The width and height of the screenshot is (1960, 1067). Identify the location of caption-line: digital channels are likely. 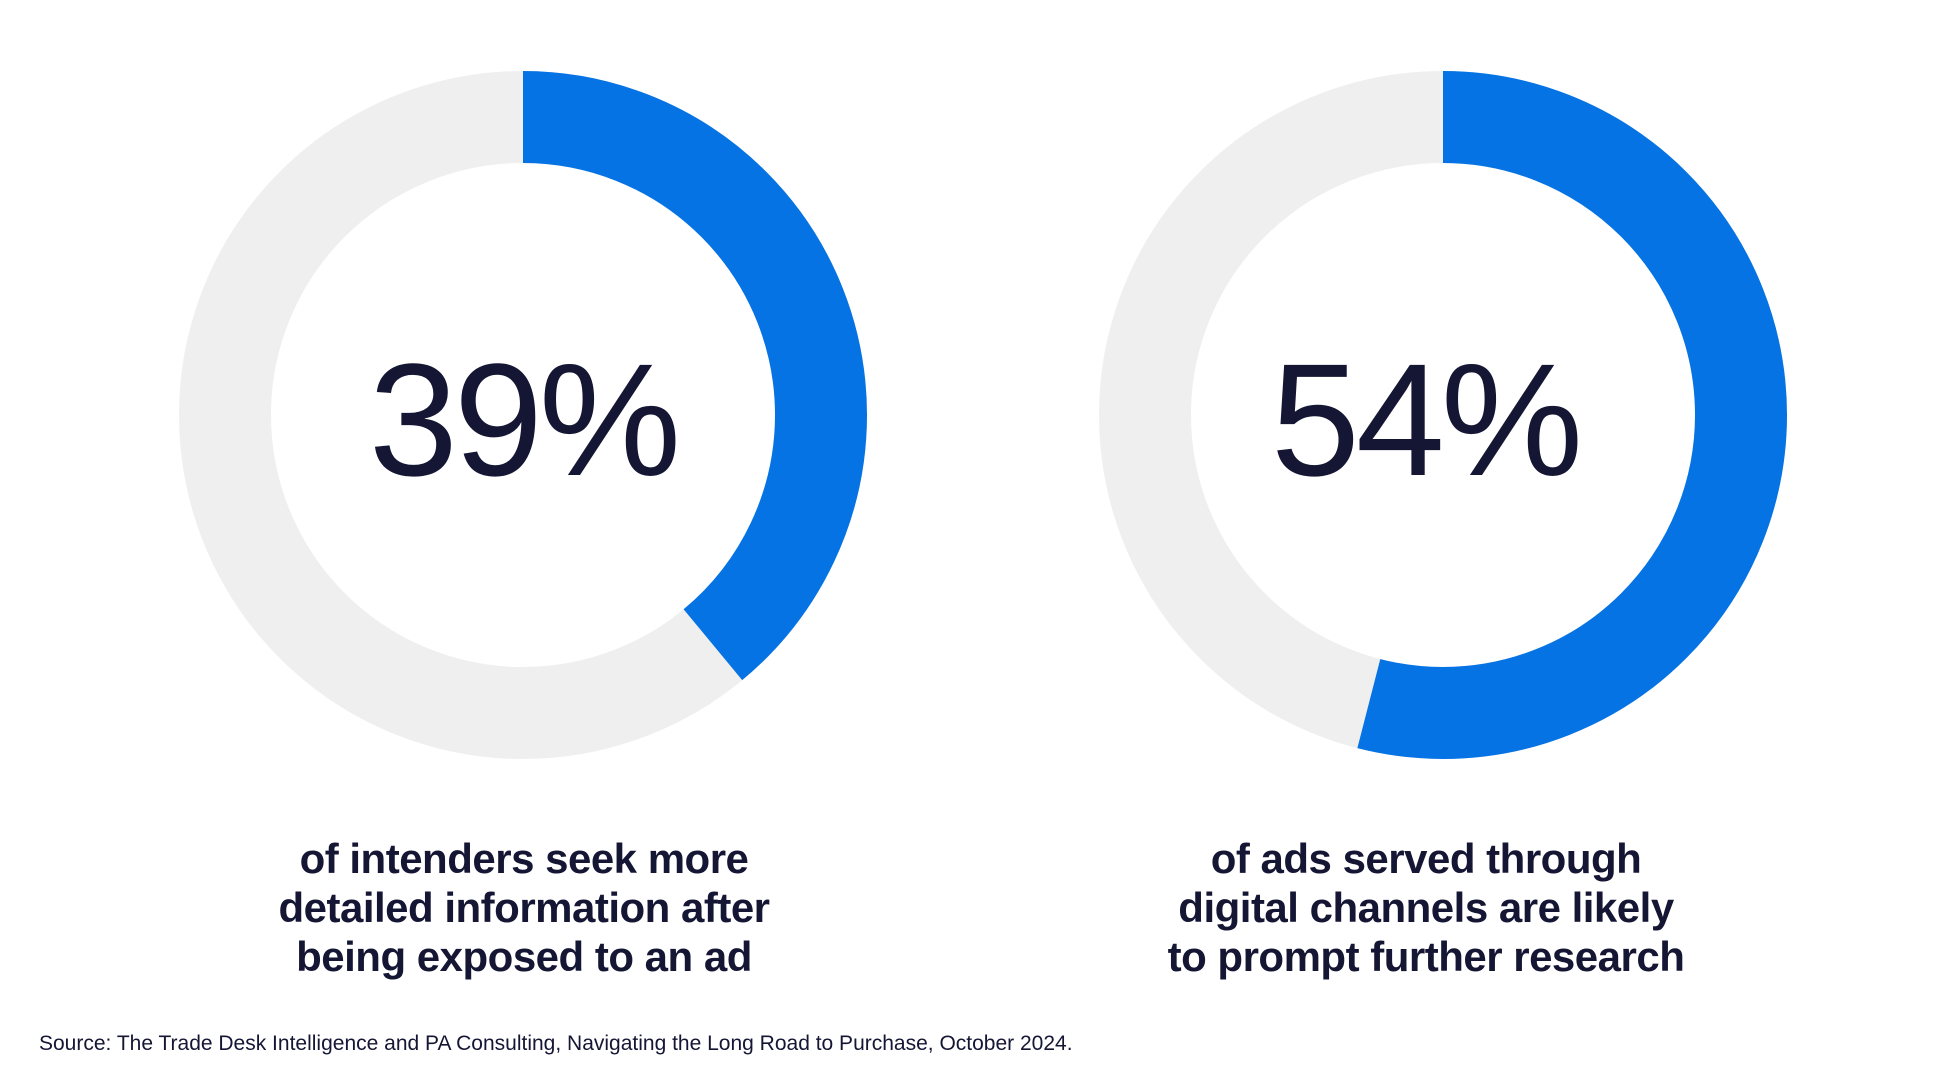
(1426, 907).